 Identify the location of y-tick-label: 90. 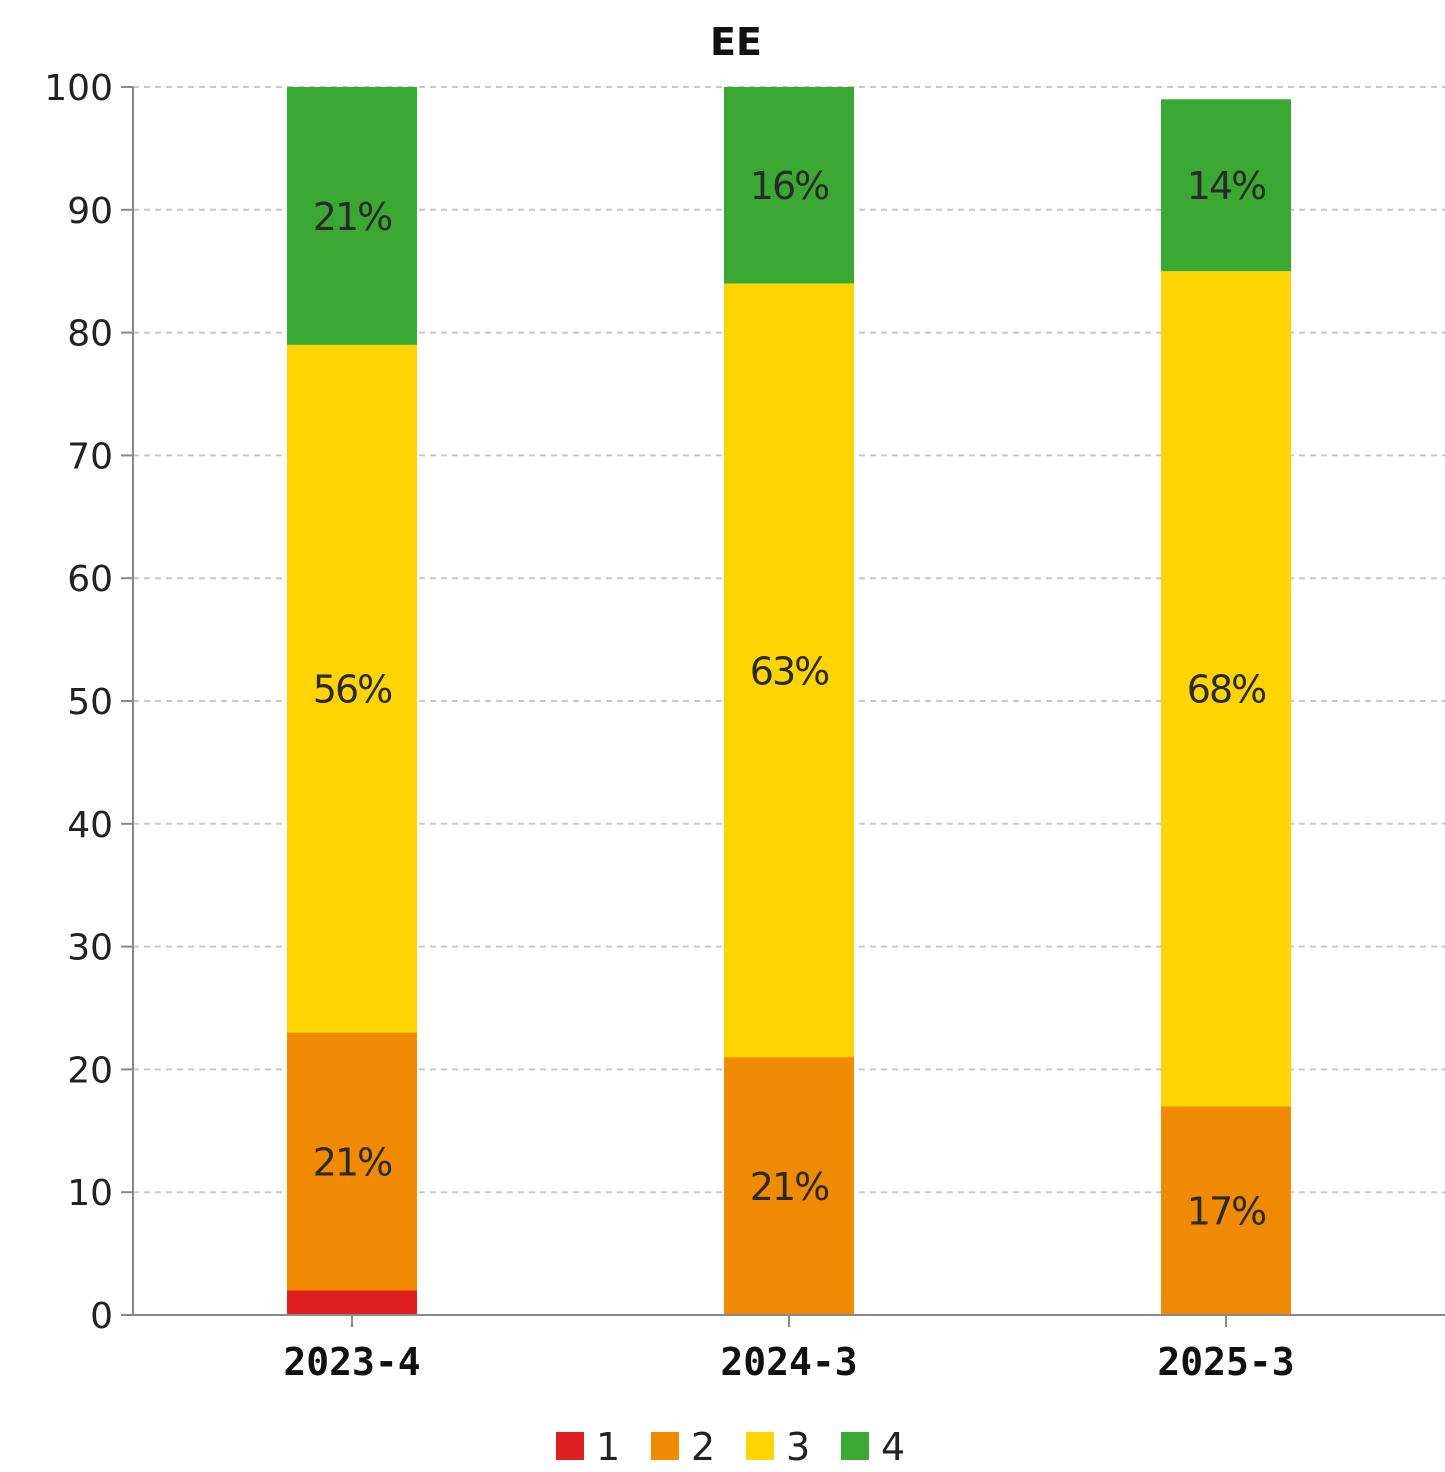
(90, 211).